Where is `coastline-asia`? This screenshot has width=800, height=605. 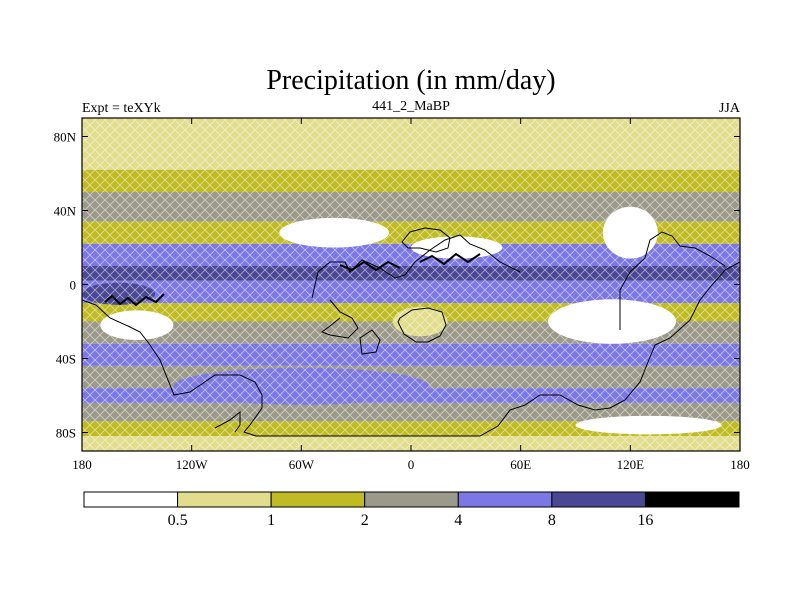
coastline-asia is located at coordinates (672, 280).